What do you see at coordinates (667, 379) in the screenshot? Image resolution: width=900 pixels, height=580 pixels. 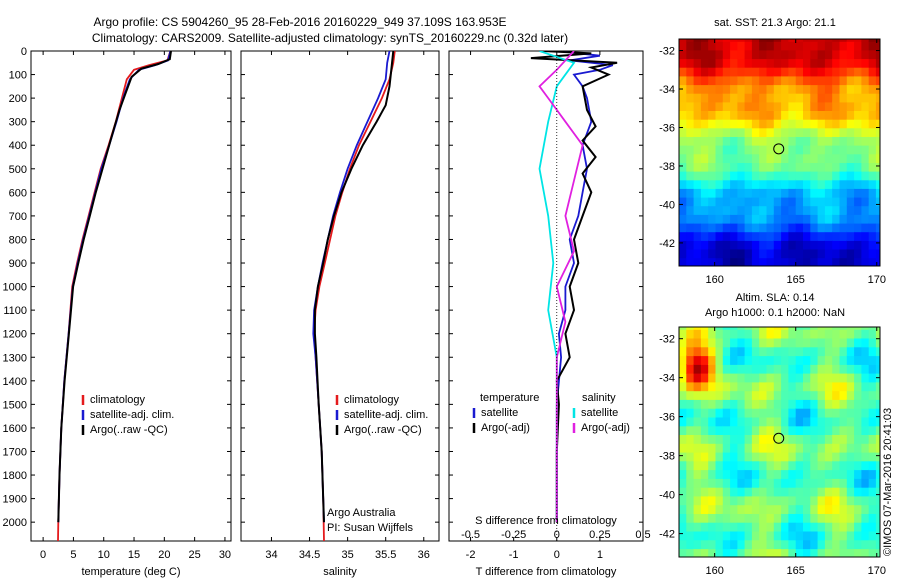 I see `map-y-tick-label: -34` at bounding box center [667, 379].